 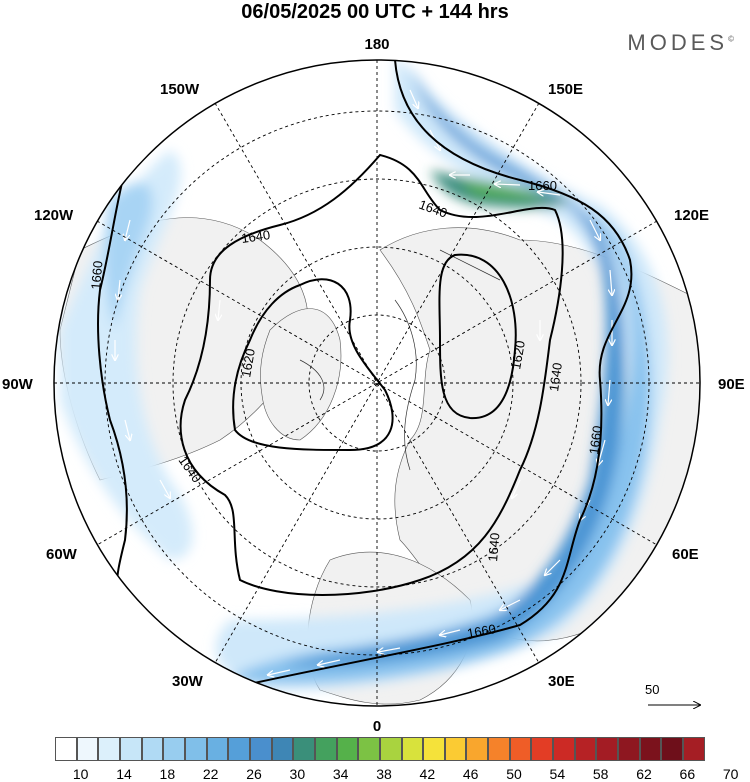 What do you see at coordinates (731, 39) in the screenshot?
I see `brand-mark: ©` at bounding box center [731, 39].